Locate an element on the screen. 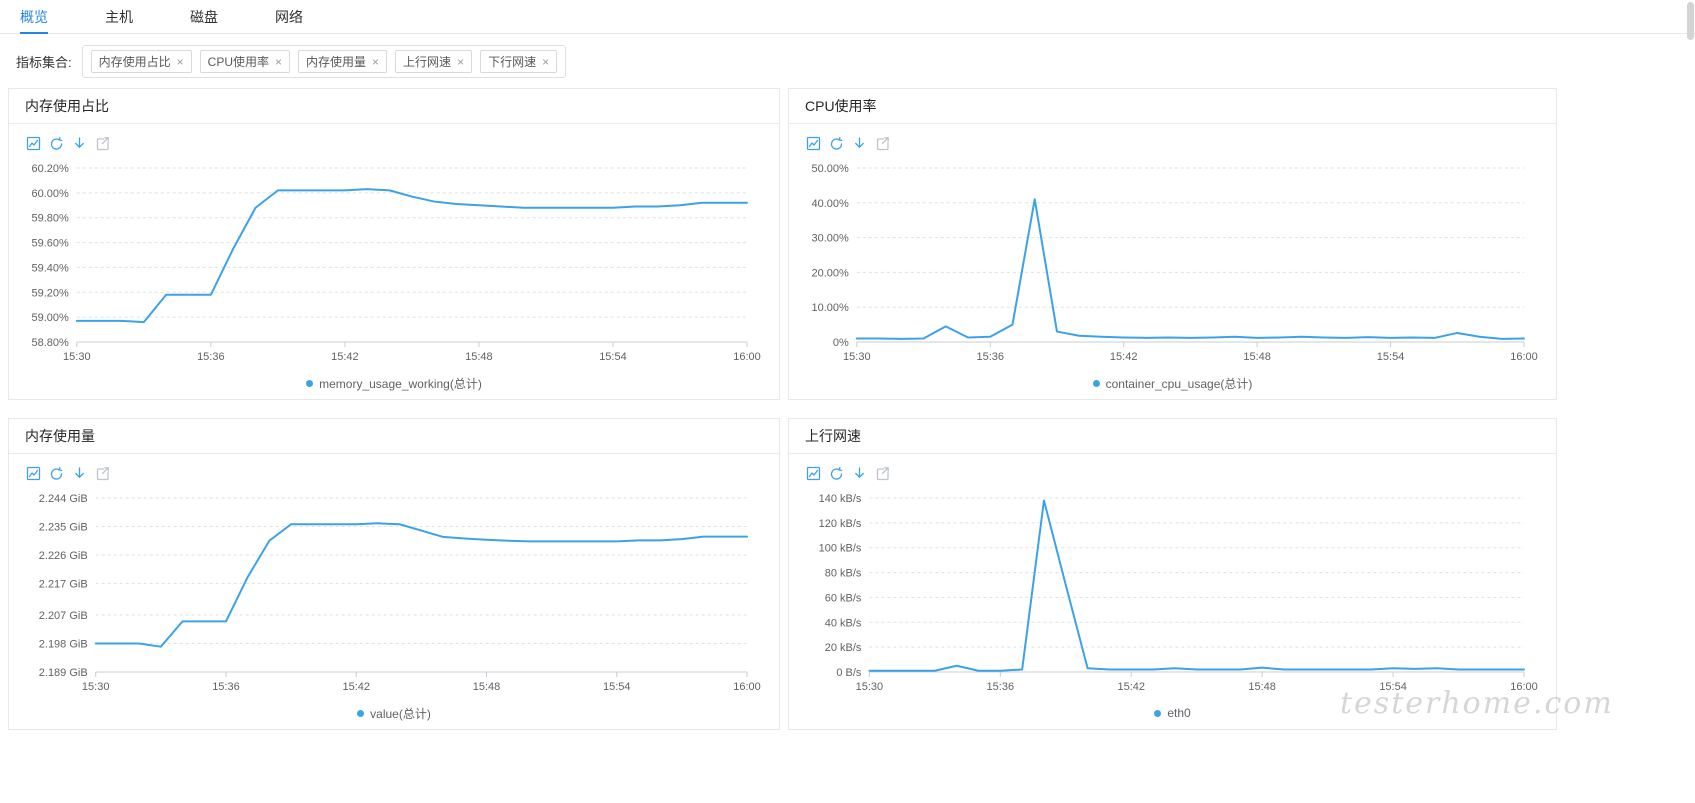 The height and width of the screenshot is (803, 1695). panel-title: 上行网速 is located at coordinates (1172, 436).